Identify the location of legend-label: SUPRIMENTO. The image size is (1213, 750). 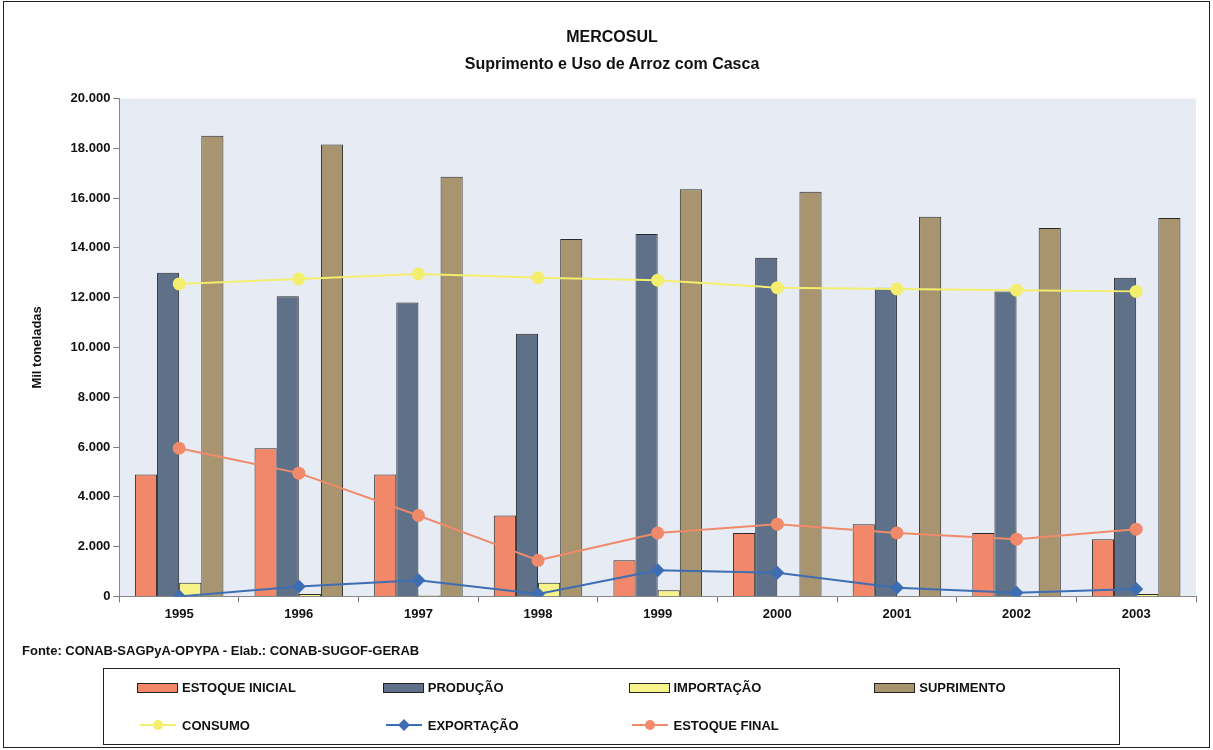
(962, 688).